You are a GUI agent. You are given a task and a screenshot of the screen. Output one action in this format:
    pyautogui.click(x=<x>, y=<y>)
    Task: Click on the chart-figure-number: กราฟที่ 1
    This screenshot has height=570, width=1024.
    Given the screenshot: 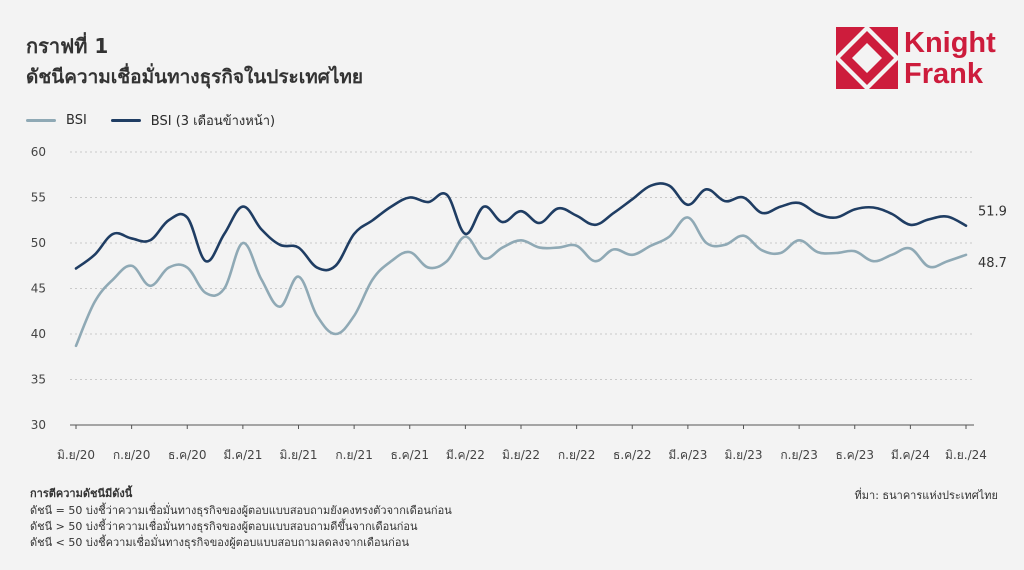 What is the action you would take?
    pyautogui.click(x=67, y=46)
    